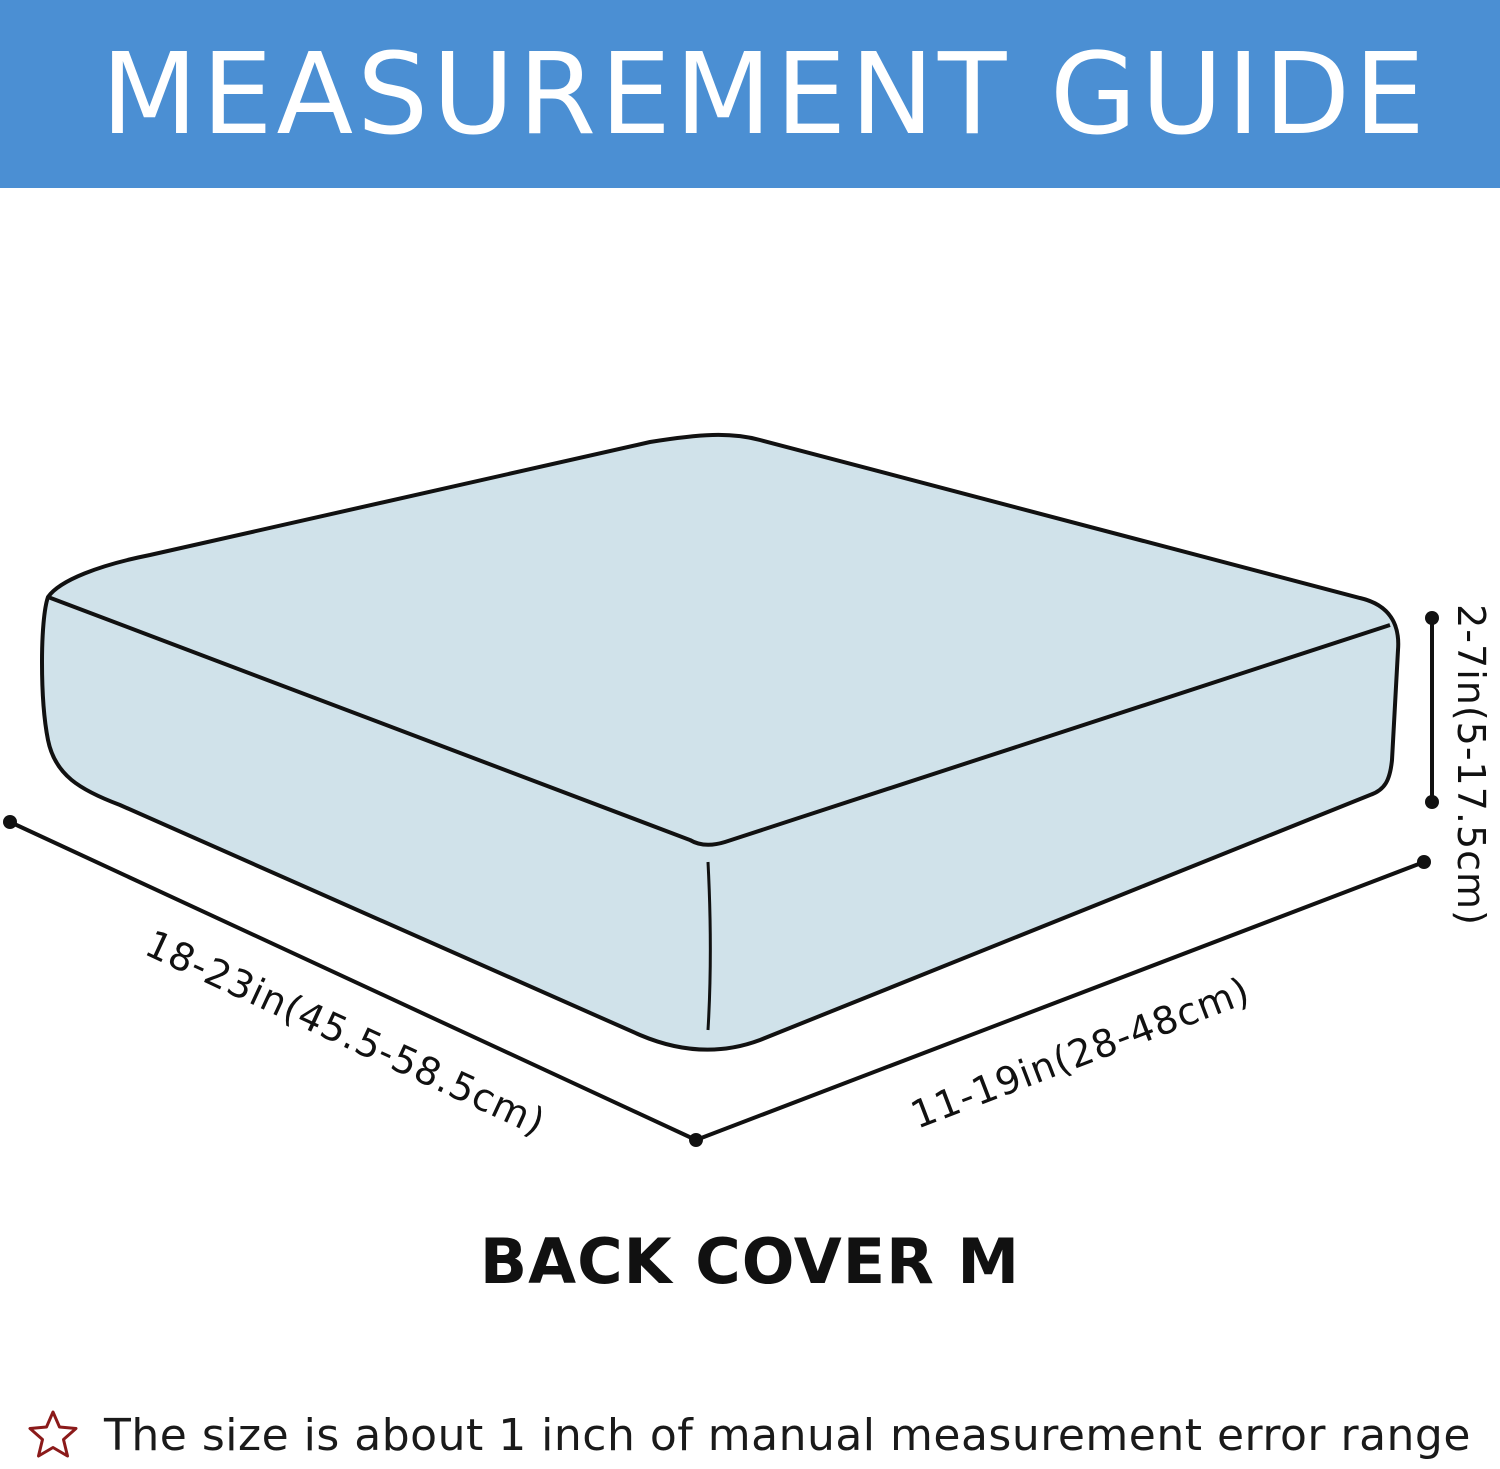  I want to click on cushion-seam, so click(709, 946).